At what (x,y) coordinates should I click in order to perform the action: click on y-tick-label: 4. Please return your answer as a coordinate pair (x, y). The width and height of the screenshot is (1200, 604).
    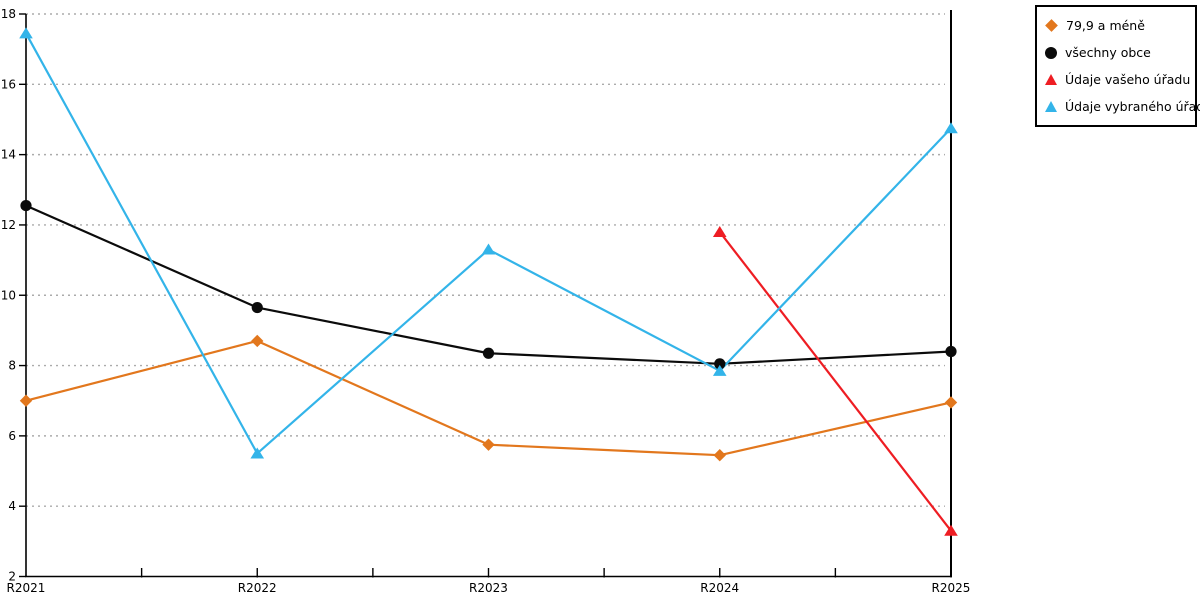
    Looking at the image, I should click on (12, 506).